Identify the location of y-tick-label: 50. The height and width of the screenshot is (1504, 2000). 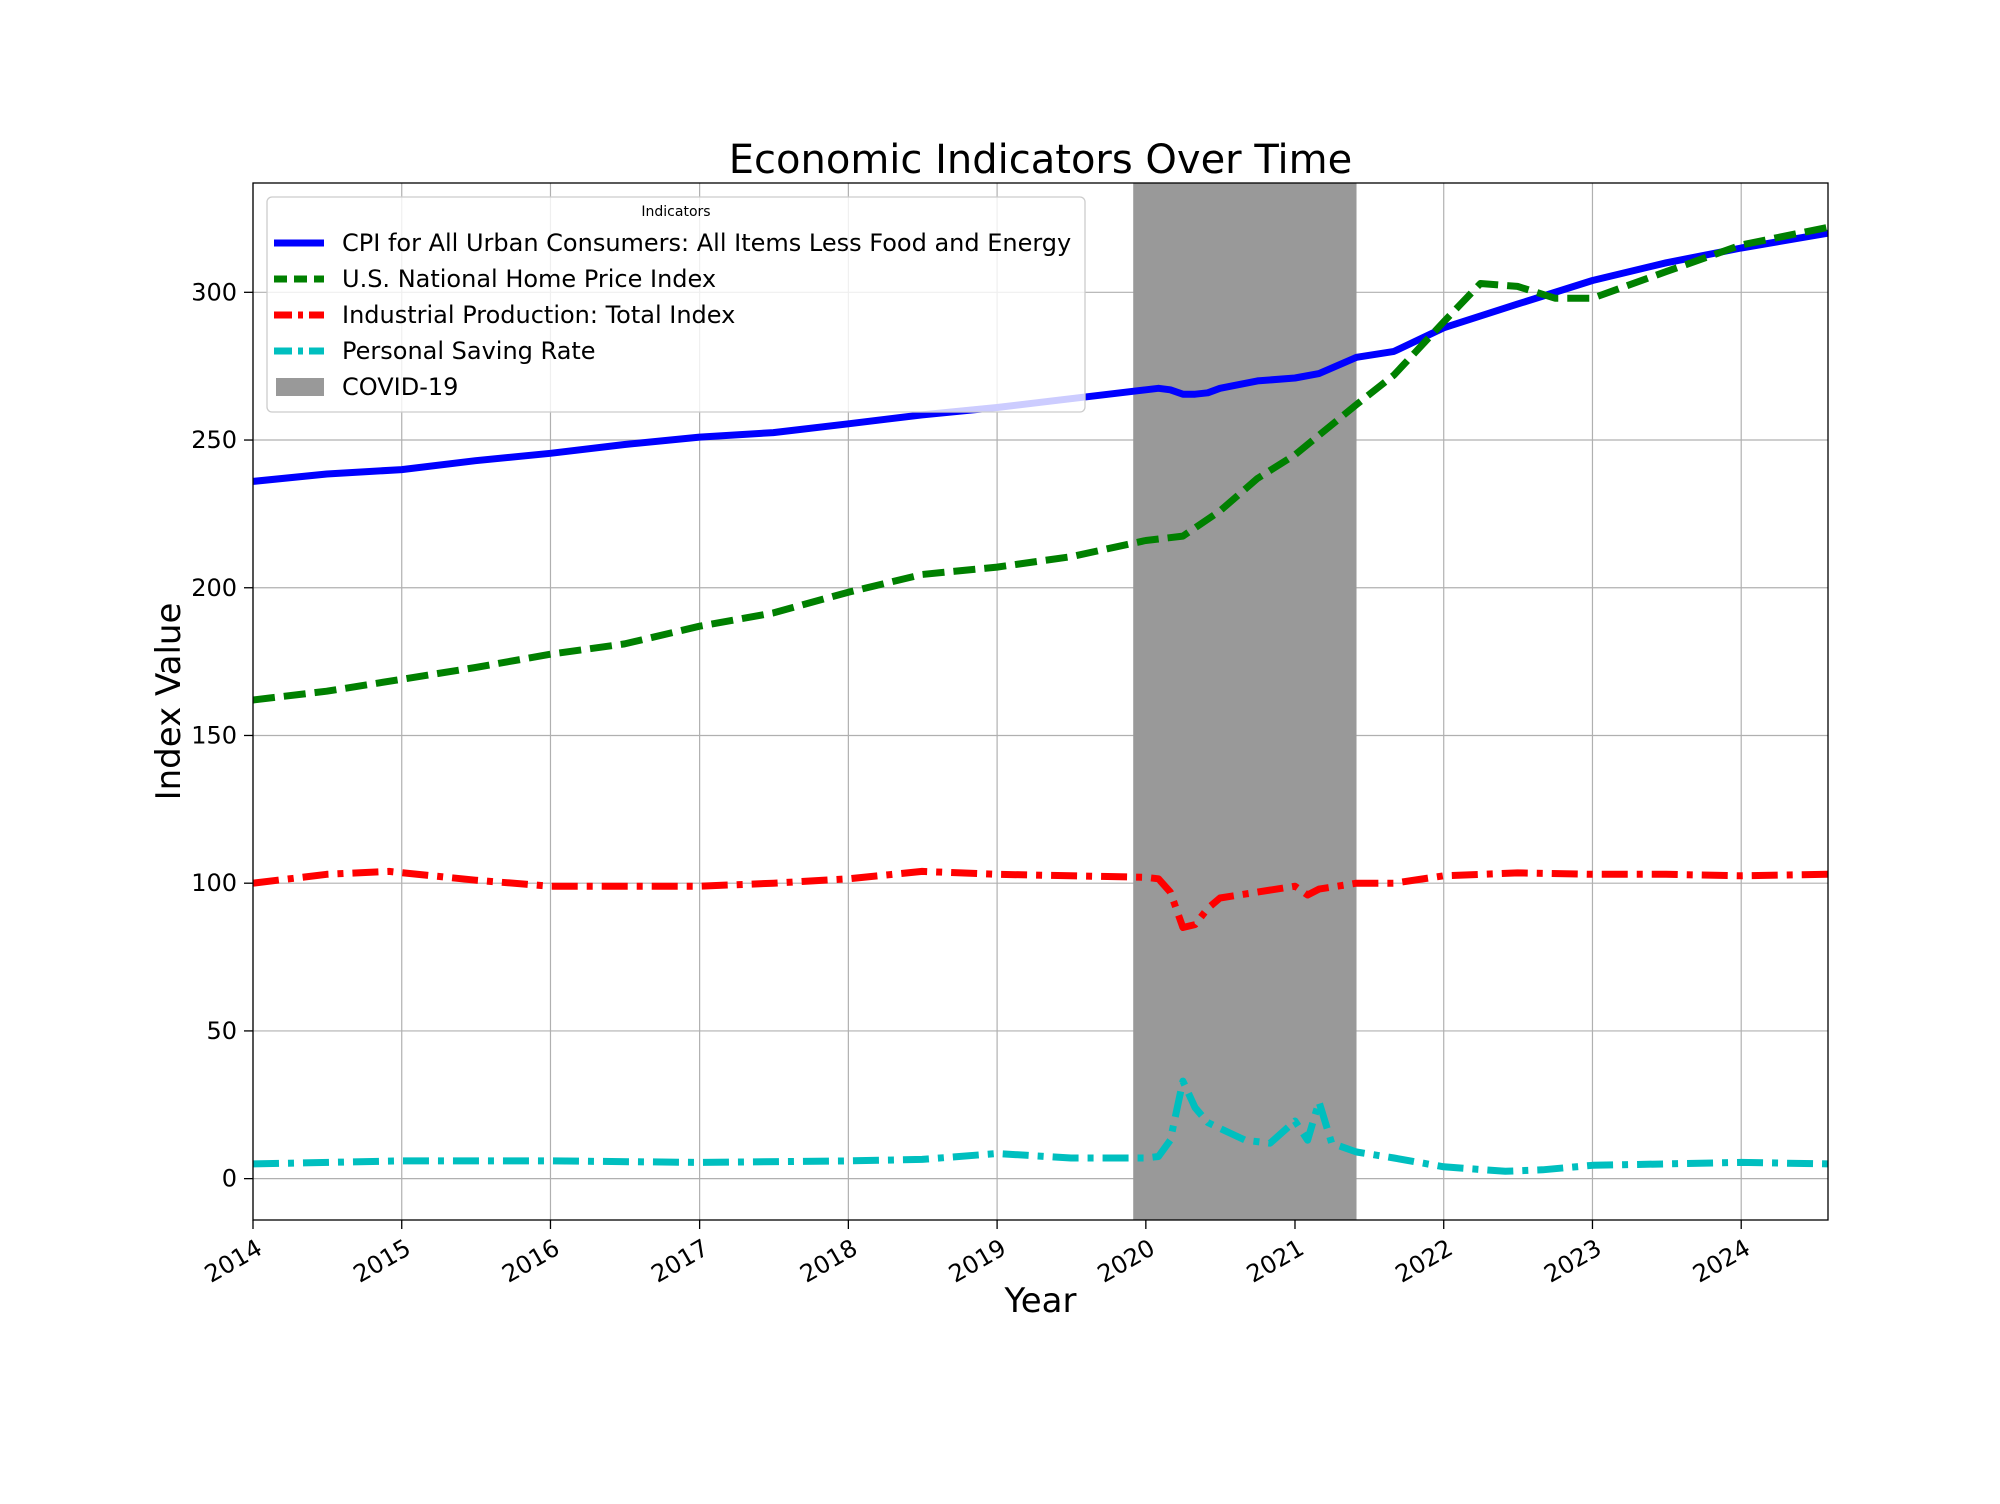
(221, 1031).